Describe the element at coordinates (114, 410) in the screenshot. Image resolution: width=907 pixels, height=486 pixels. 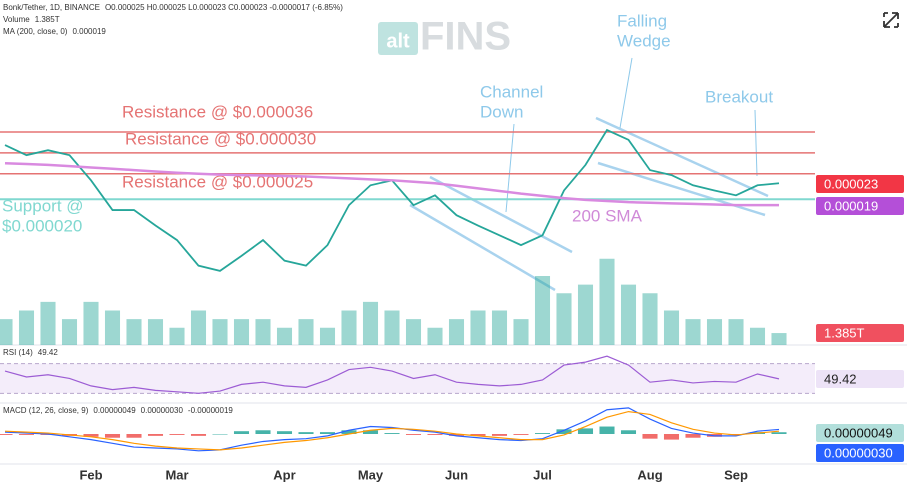
I see `header-text: 0.00000049` at that location.